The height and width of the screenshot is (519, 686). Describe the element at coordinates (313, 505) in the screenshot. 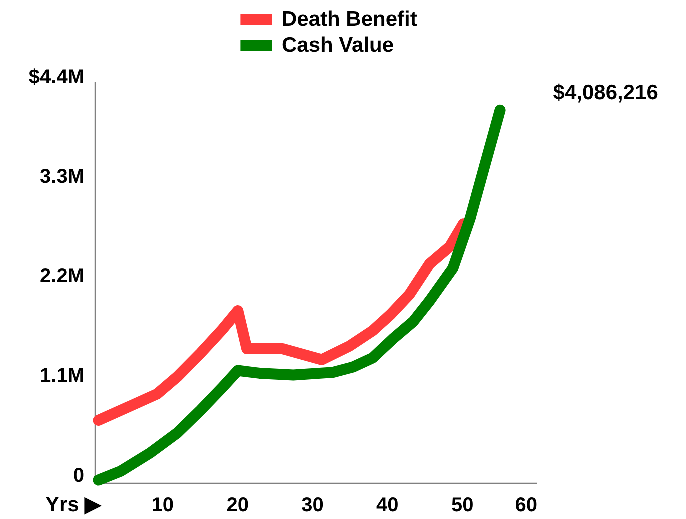

I see `x-tick-label: 30` at that location.